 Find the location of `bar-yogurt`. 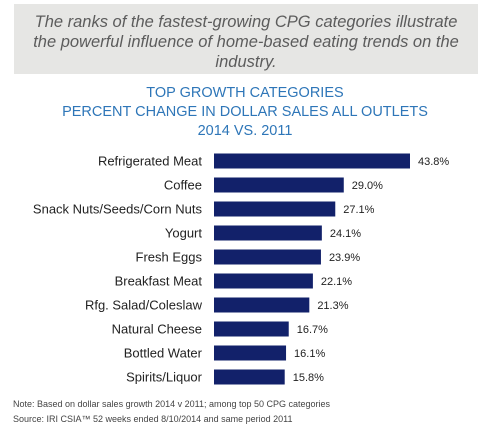

bar-yogurt is located at coordinates (268, 233).